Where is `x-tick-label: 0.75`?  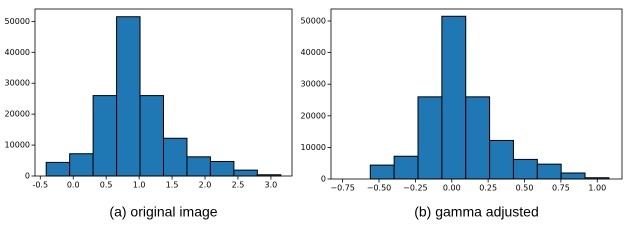 x-tick-label: 0.75 is located at coordinates (561, 188).